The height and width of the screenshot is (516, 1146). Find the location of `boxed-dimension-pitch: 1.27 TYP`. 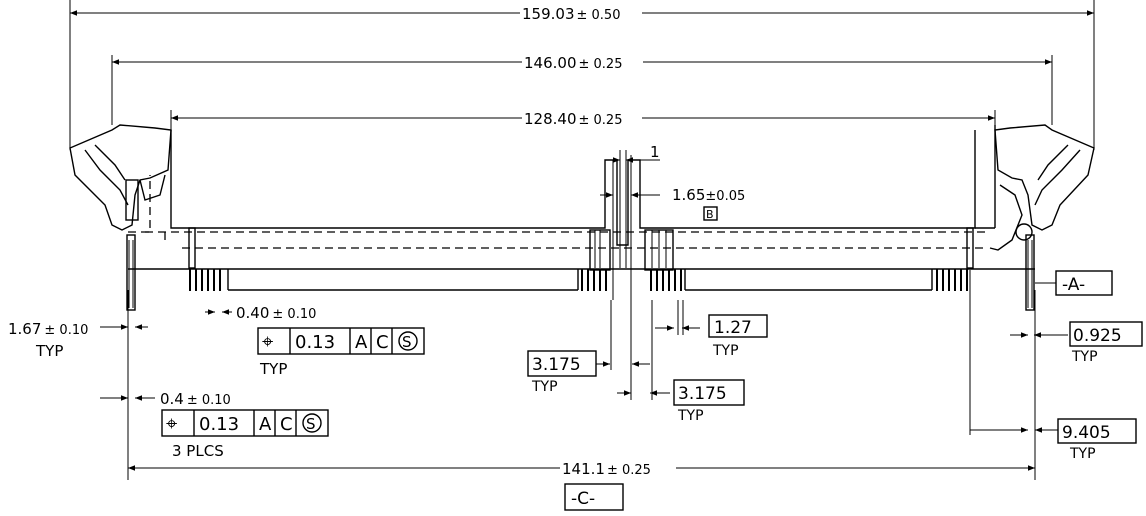

boxed-dimension-pitch: 1.27 TYP is located at coordinates (738, 336).